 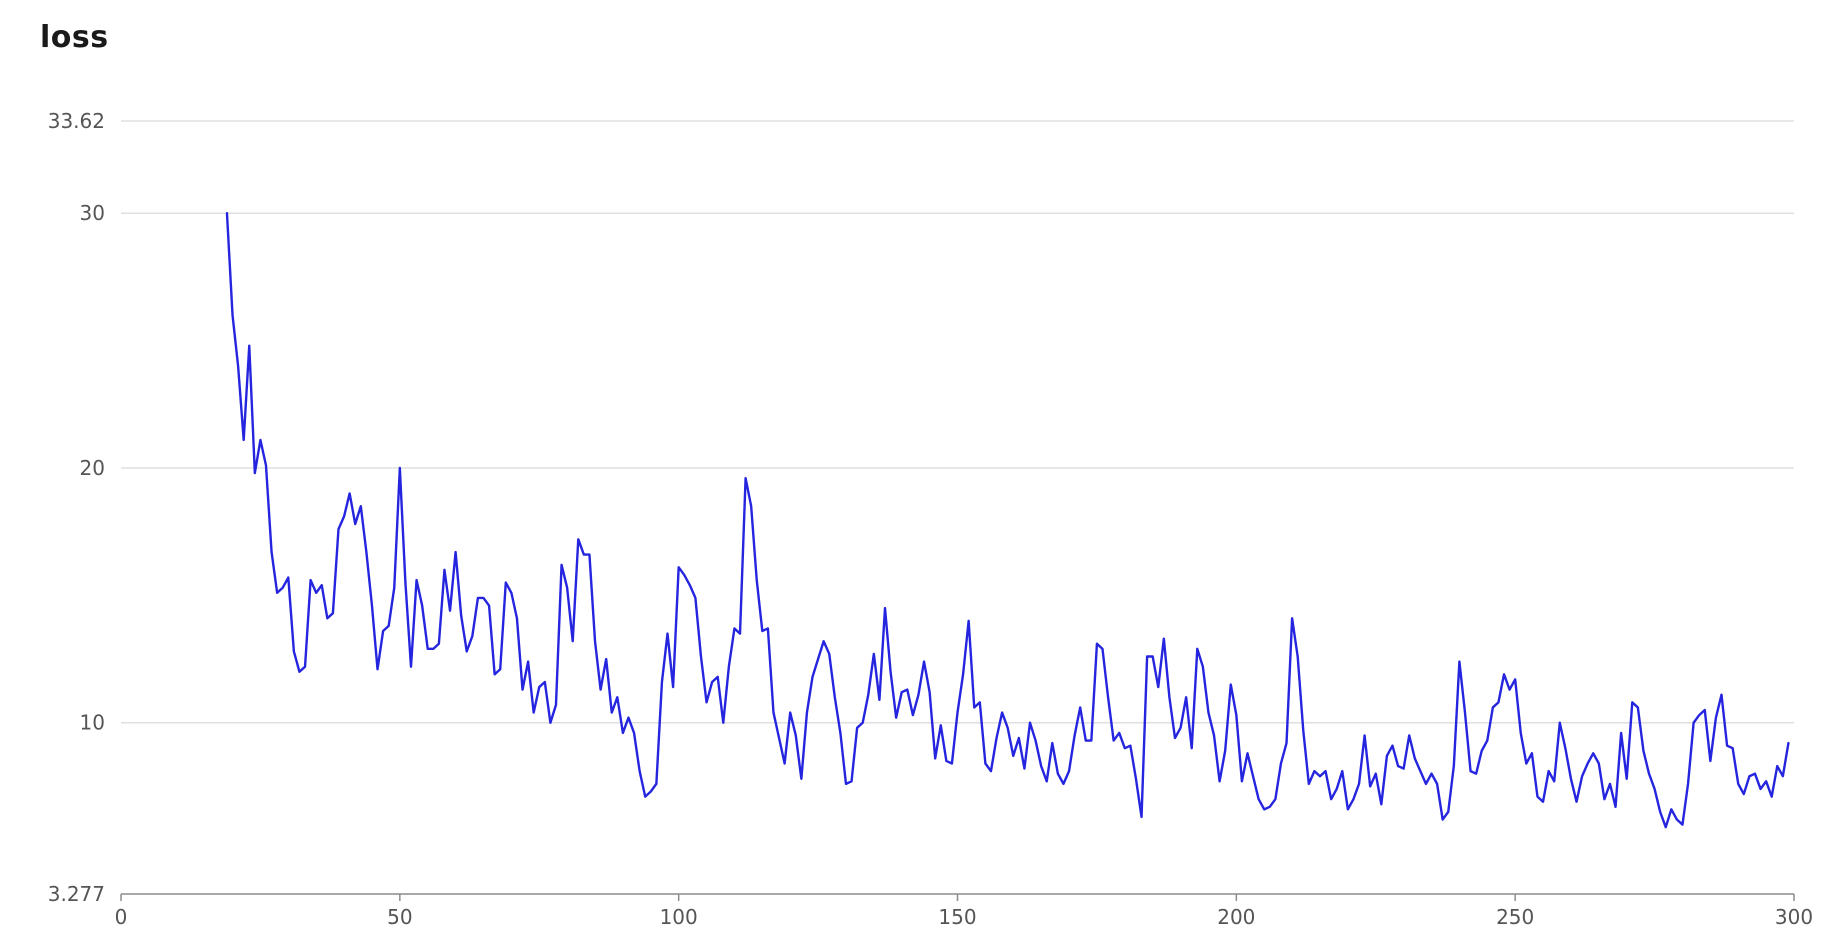 I want to click on x-tick-label: 100, so click(x=679, y=917).